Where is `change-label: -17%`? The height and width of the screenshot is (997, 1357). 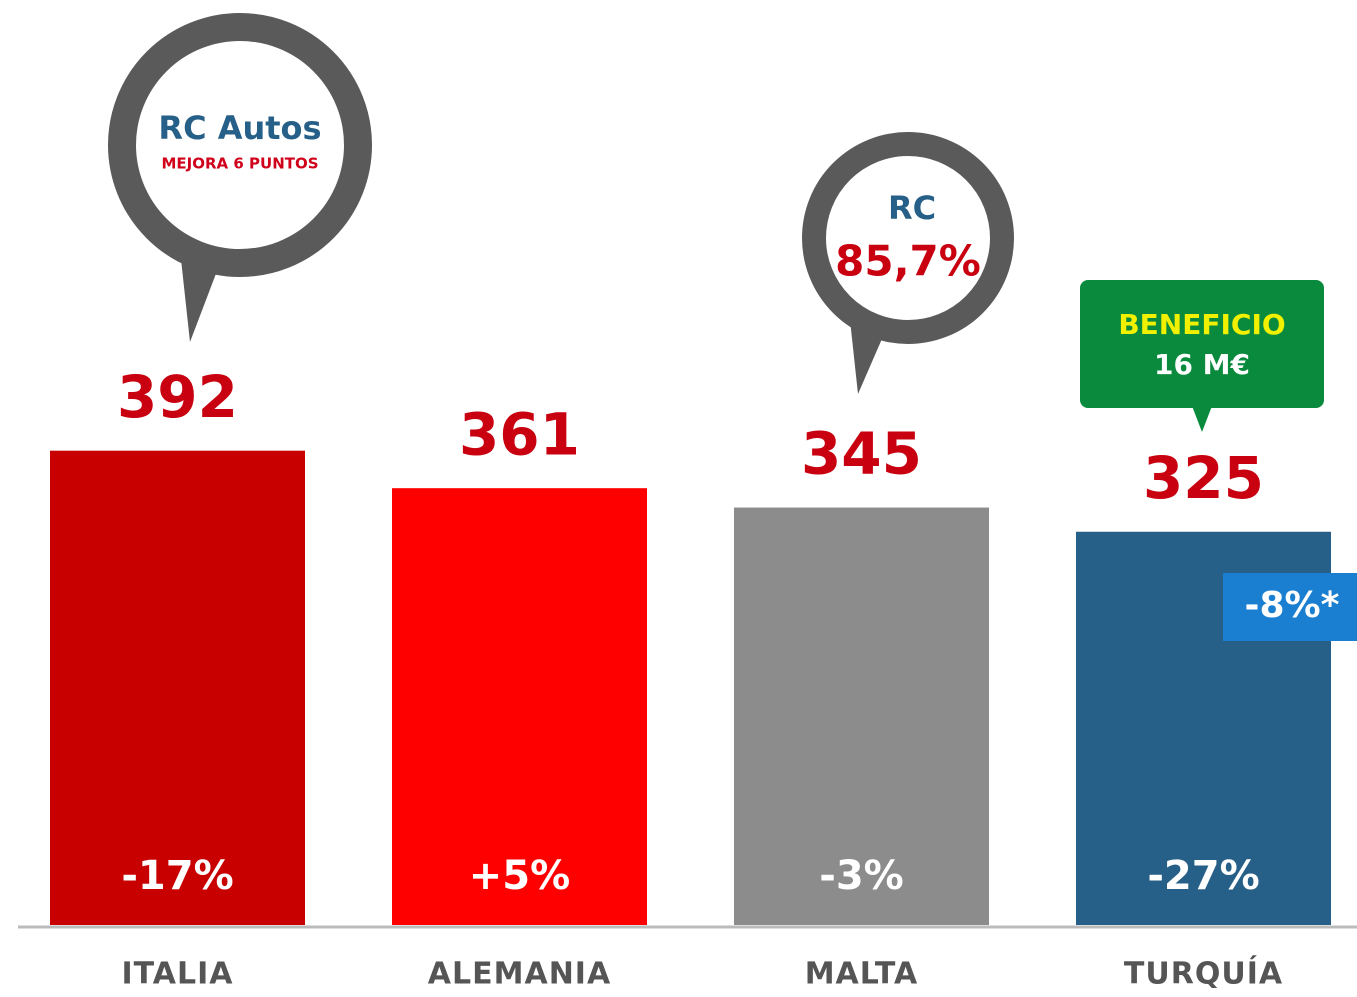
change-label: -17% is located at coordinates (177, 876).